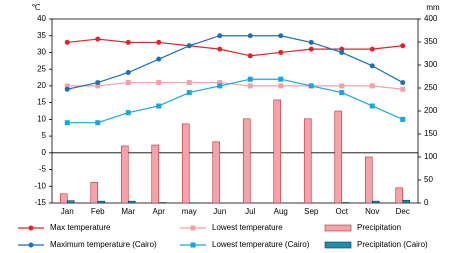 The image size is (474, 253). What do you see at coordinates (189, 211) in the screenshot?
I see `x-tick-label: may` at bounding box center [189, 211].